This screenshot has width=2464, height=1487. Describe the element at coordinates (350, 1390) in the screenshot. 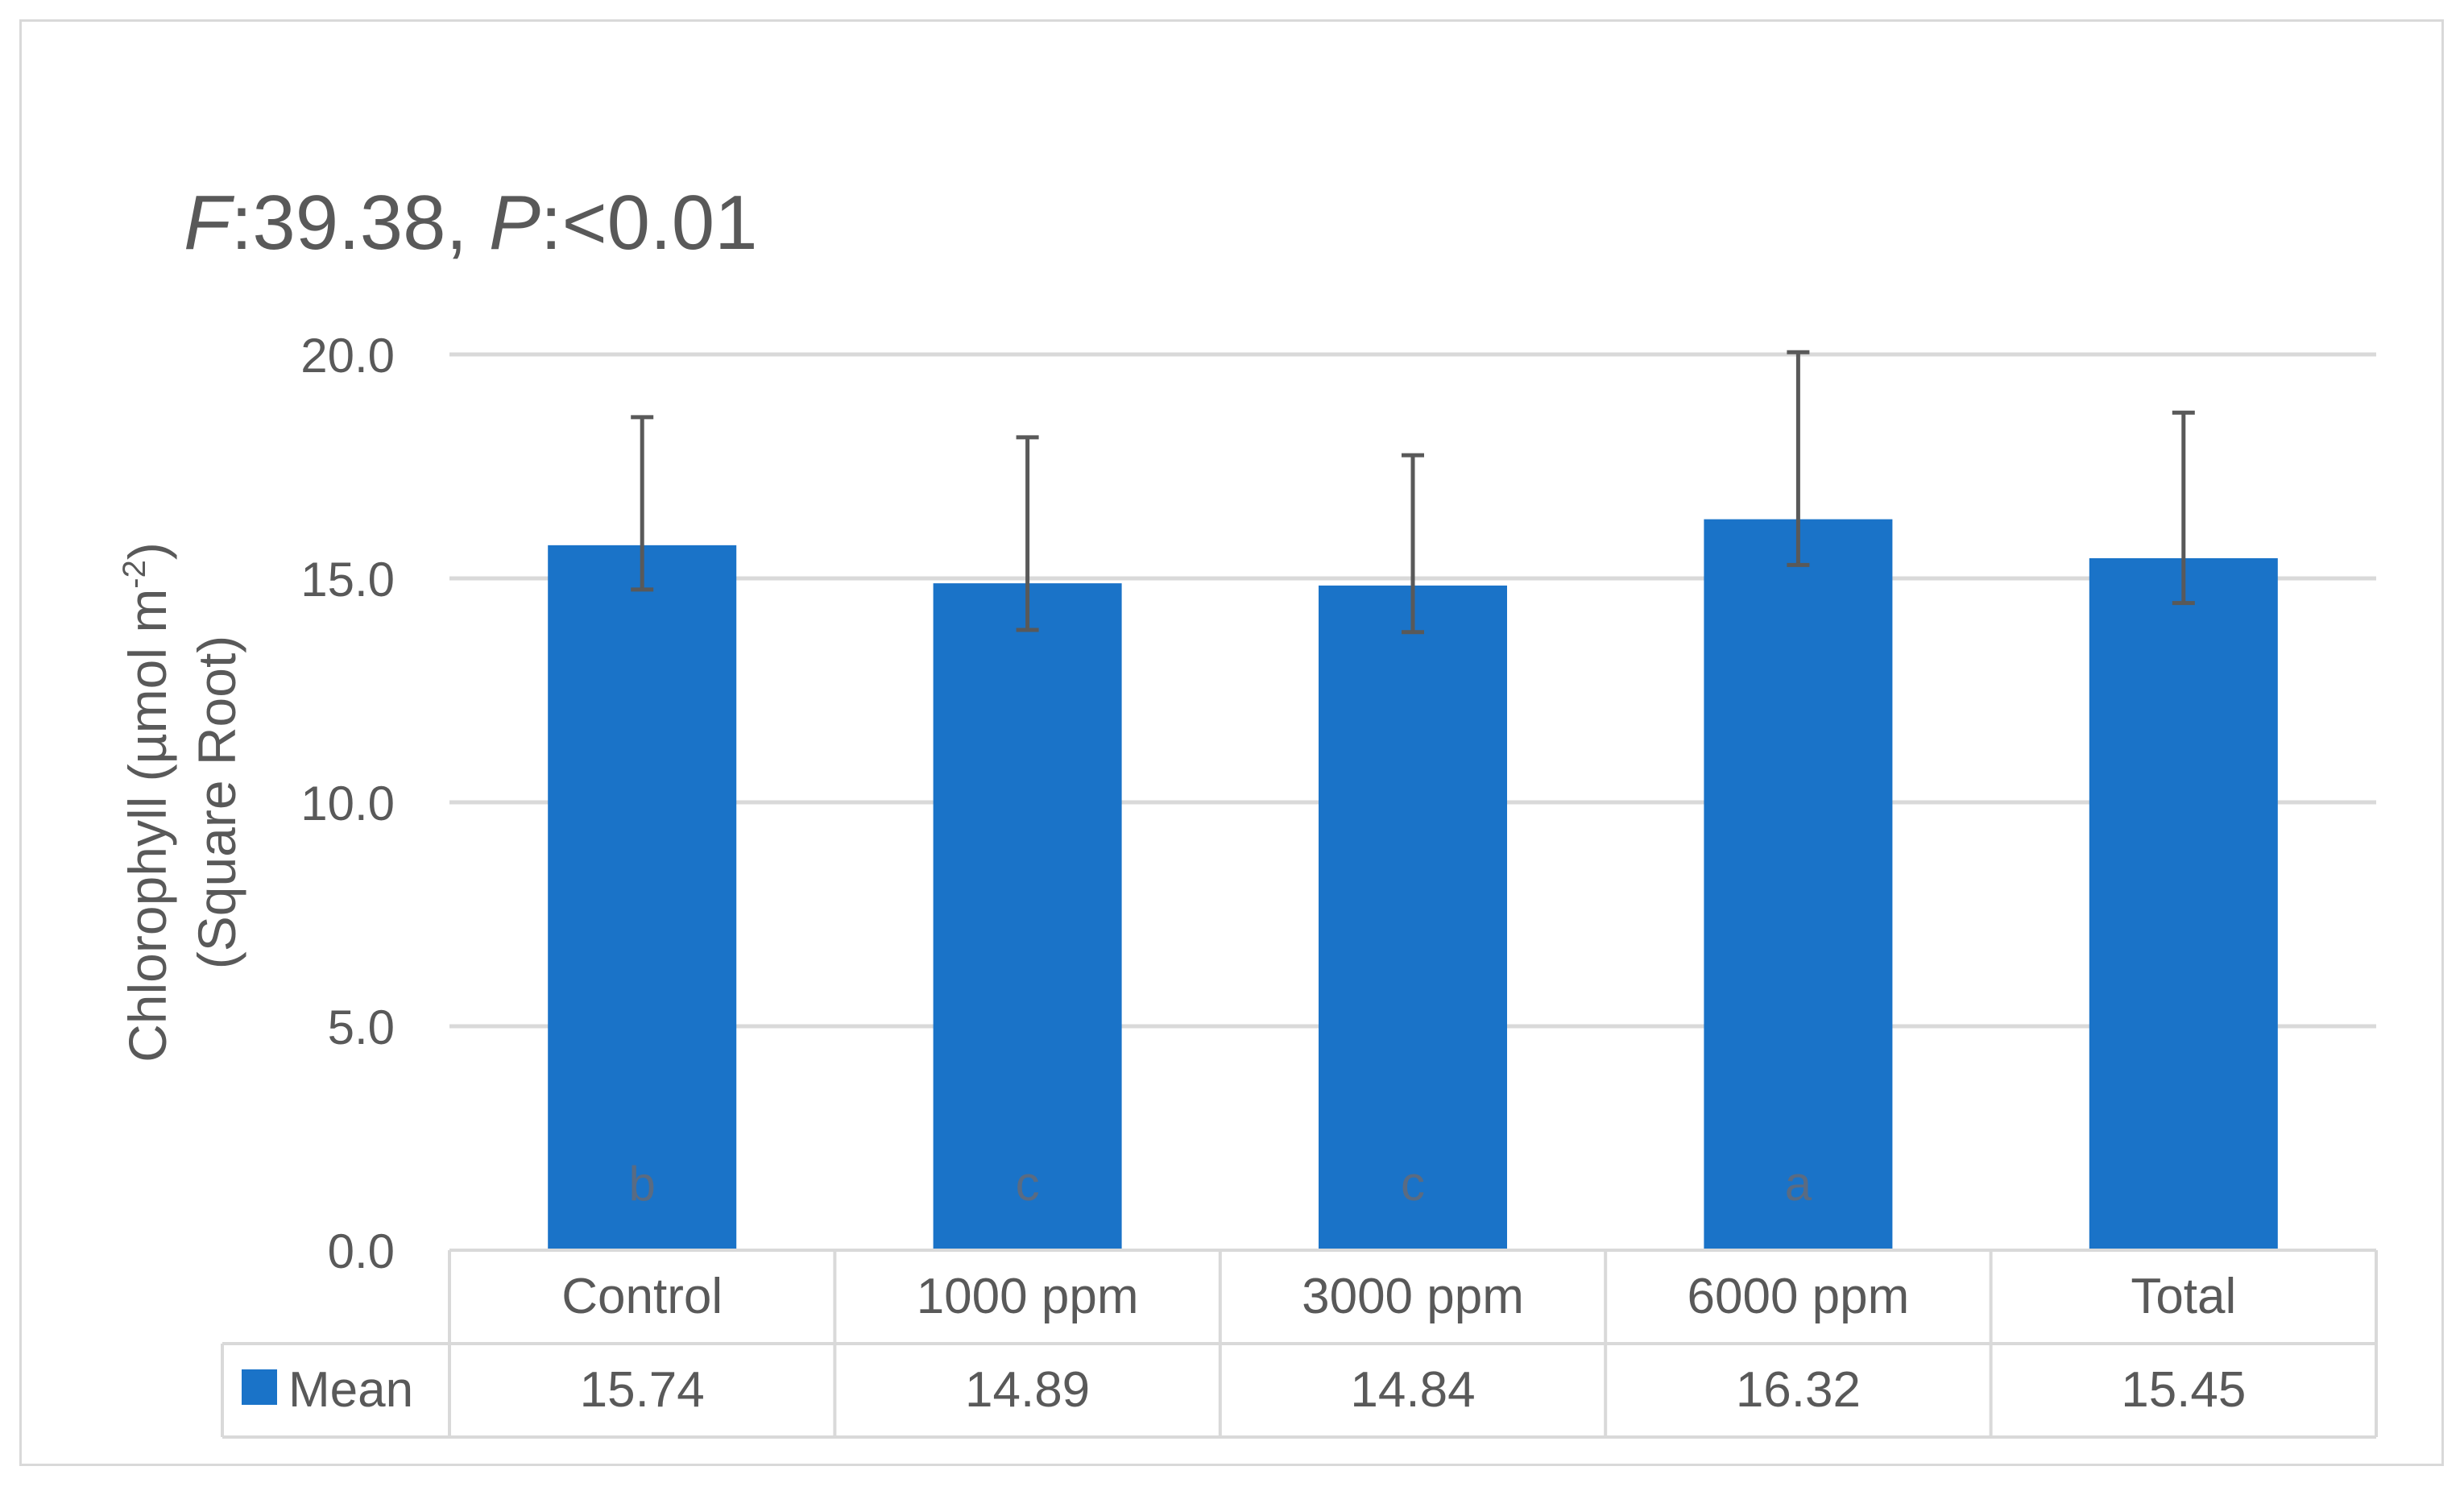

I see `legend-label: Mean` at that location.